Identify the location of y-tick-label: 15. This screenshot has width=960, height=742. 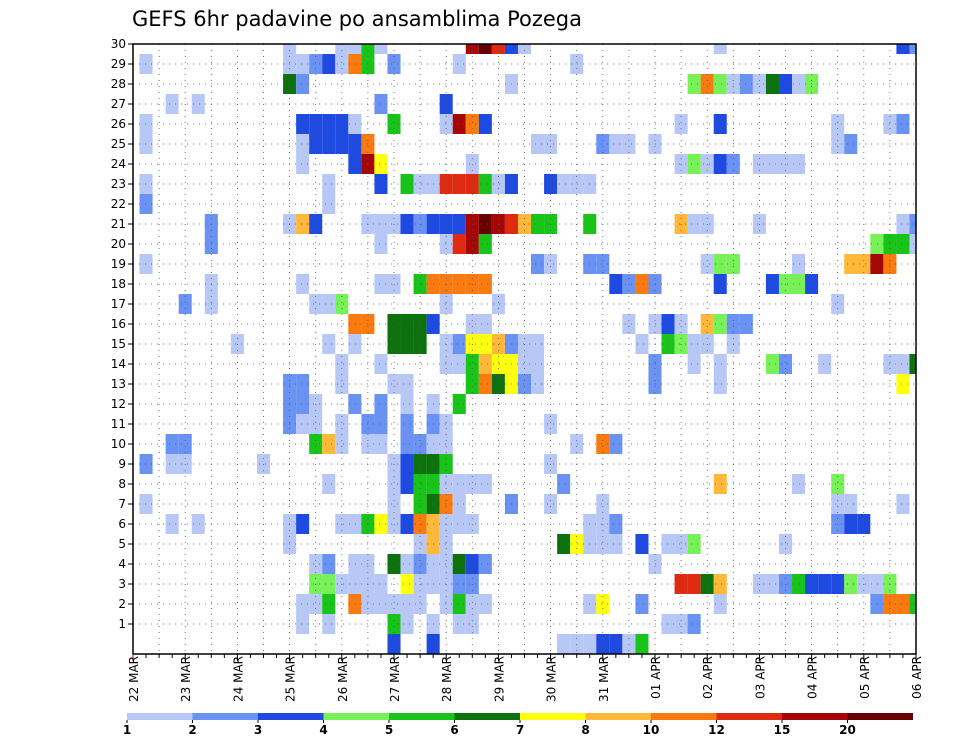
(118, 344).